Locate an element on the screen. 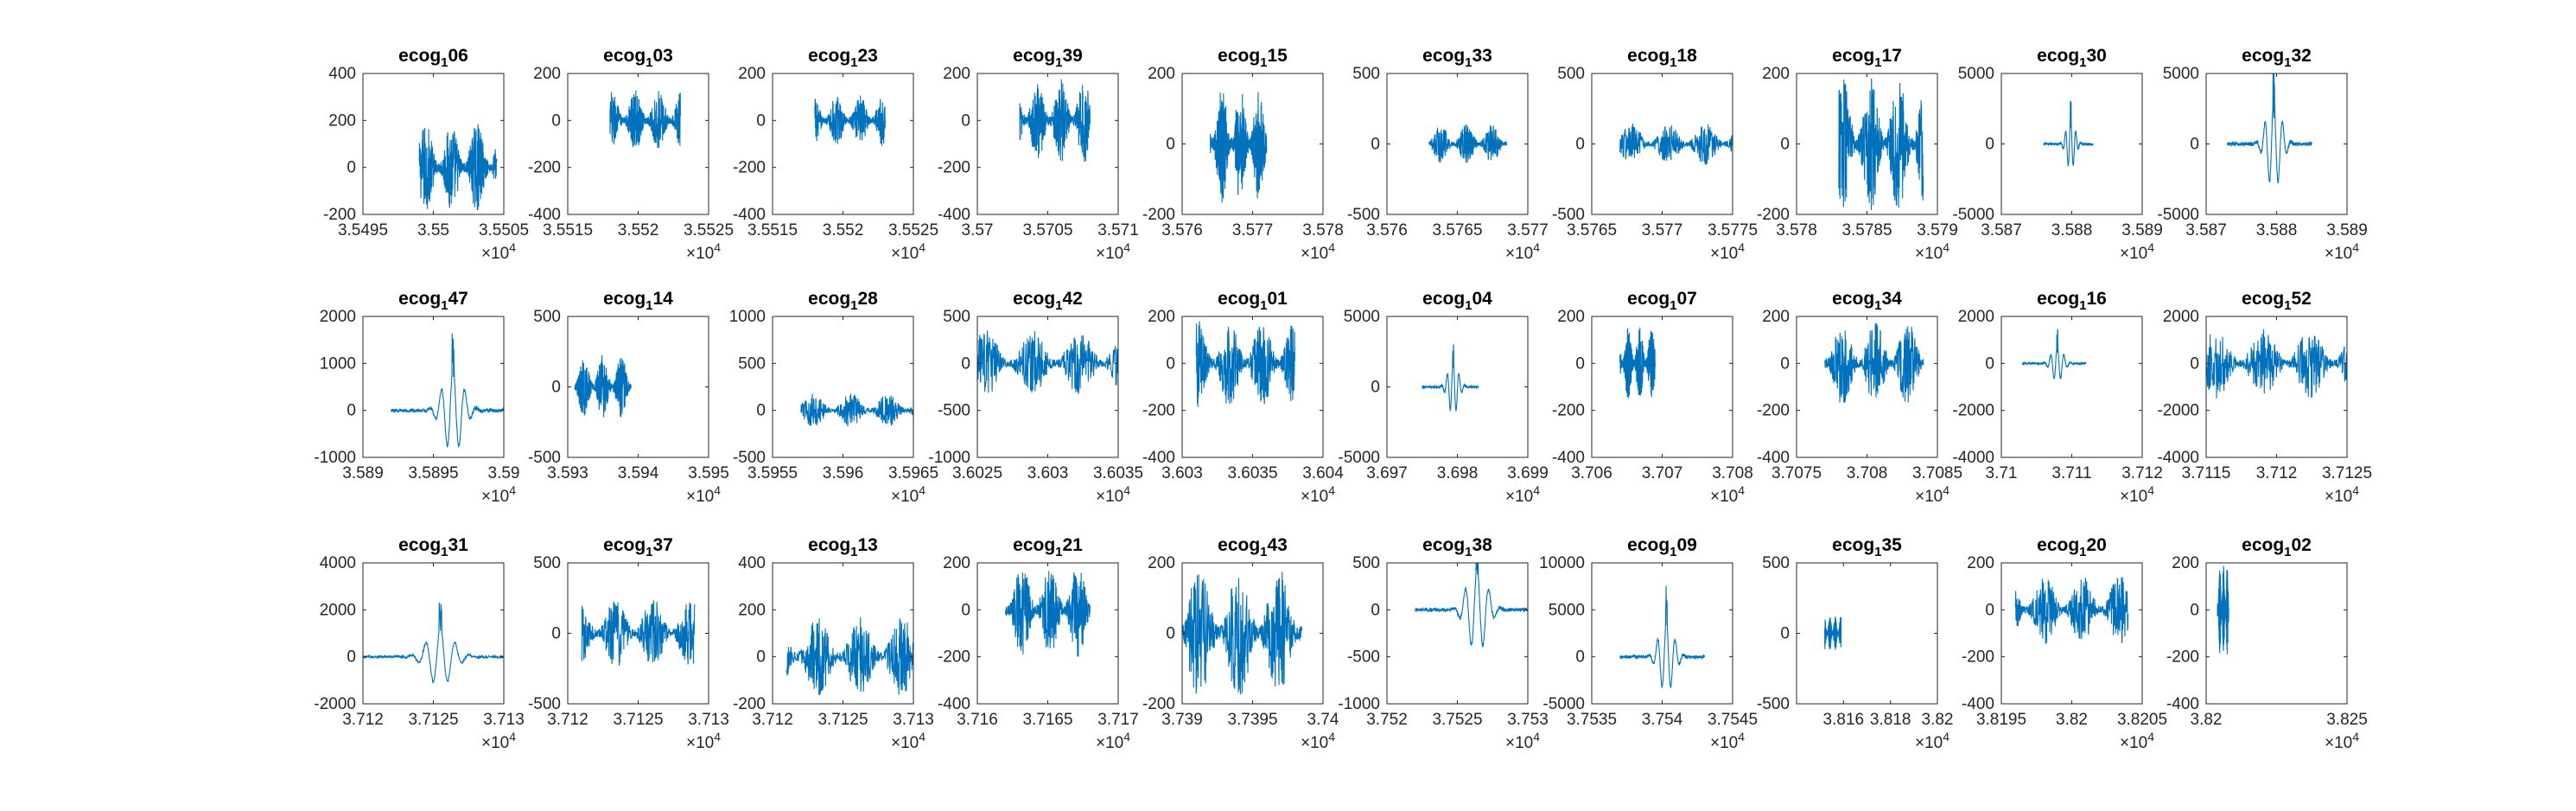 Image resolution: width=2576 pixels, height=811 pixels. subplot-20: ecog120 -400 -200 0 200 3.8195 3.82 3.8205×104 is located at coordinates (2064, 643).